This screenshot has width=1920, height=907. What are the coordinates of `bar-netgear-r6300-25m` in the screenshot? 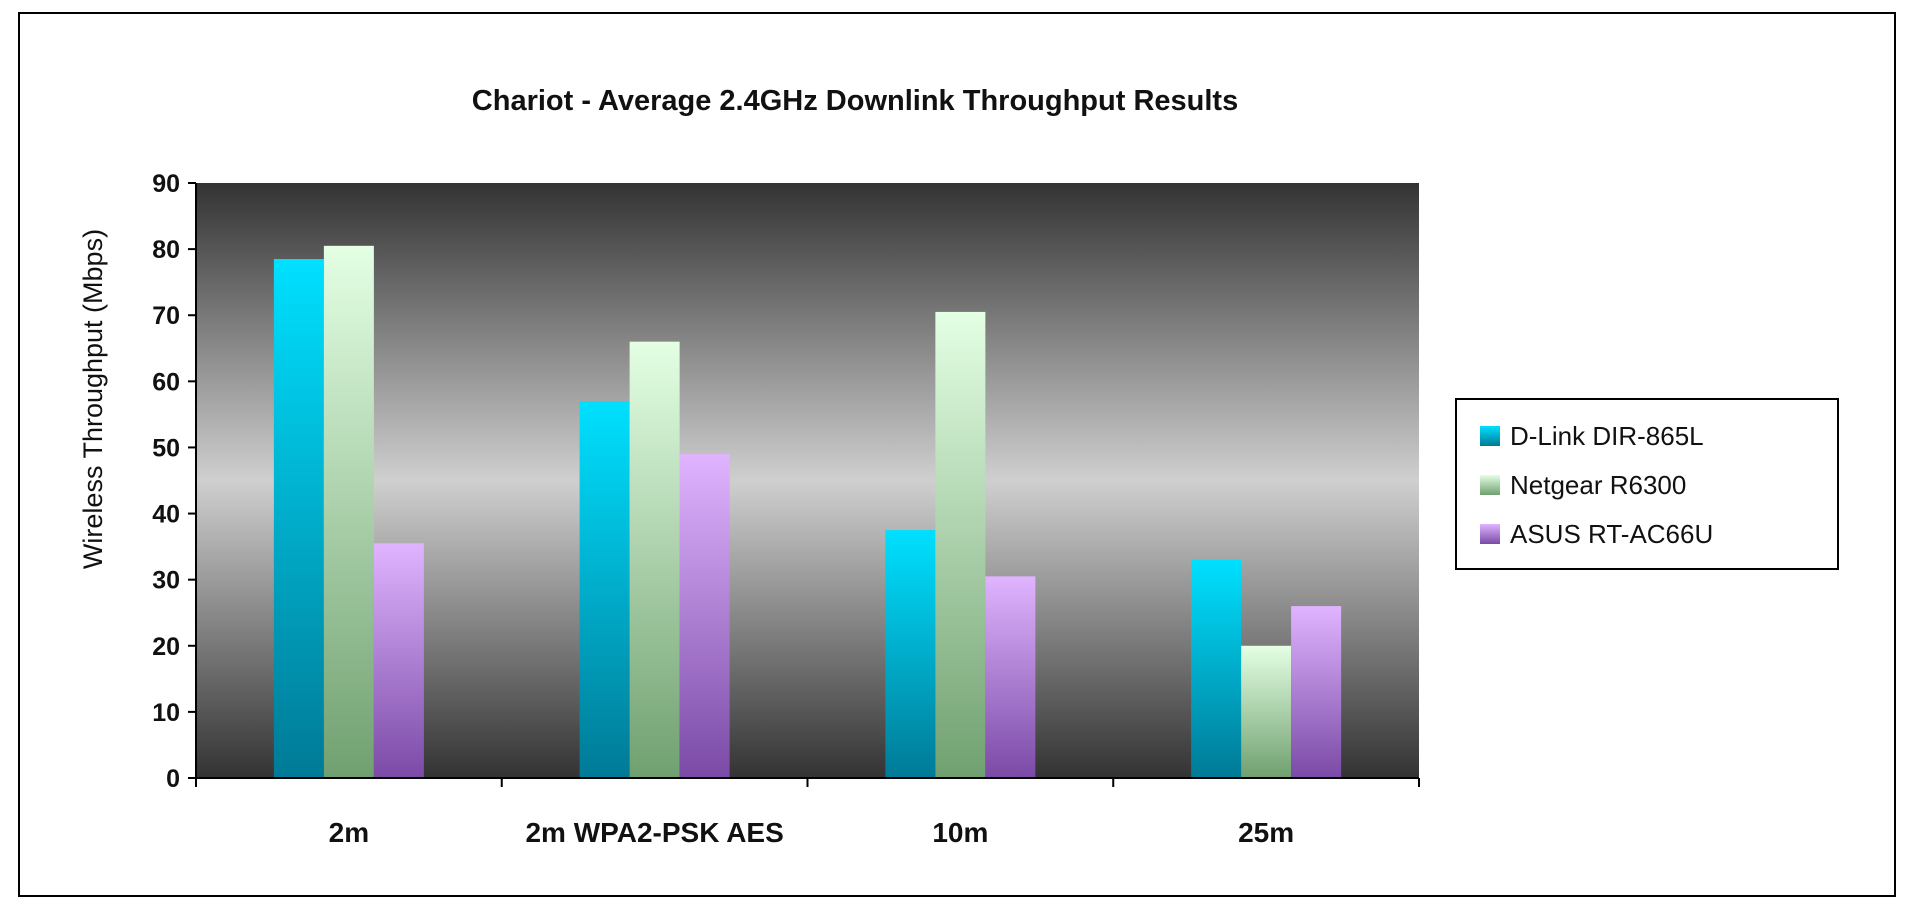 It's located at (1266, 711).